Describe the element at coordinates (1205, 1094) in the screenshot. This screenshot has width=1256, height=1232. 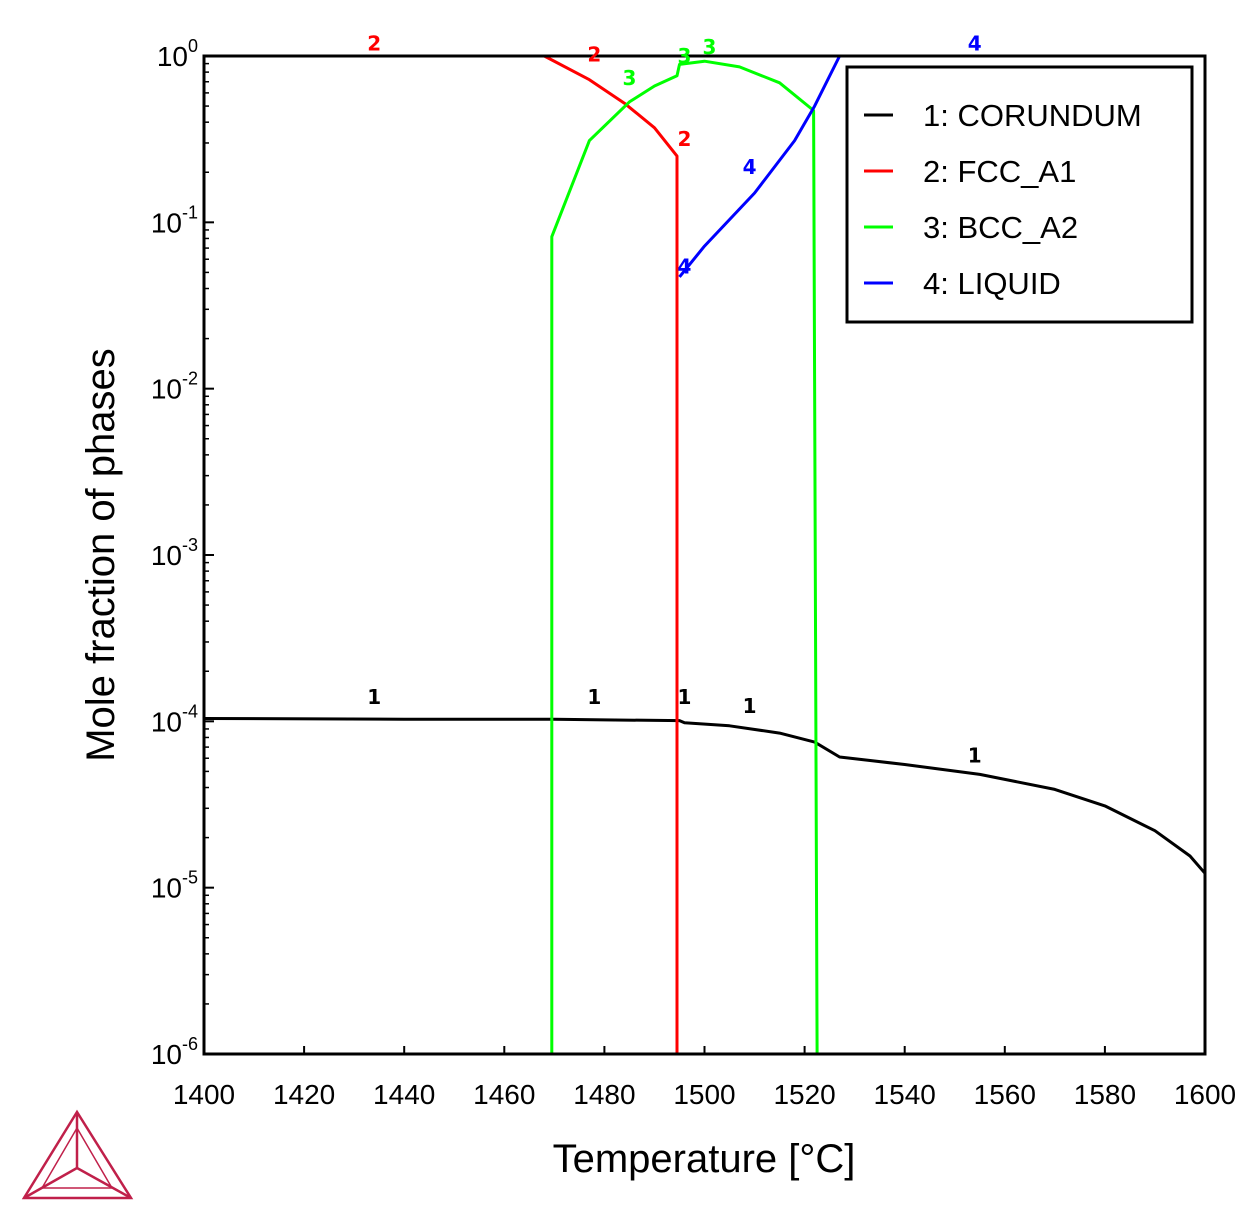
I see `x-tick-label: 1600` at that location.